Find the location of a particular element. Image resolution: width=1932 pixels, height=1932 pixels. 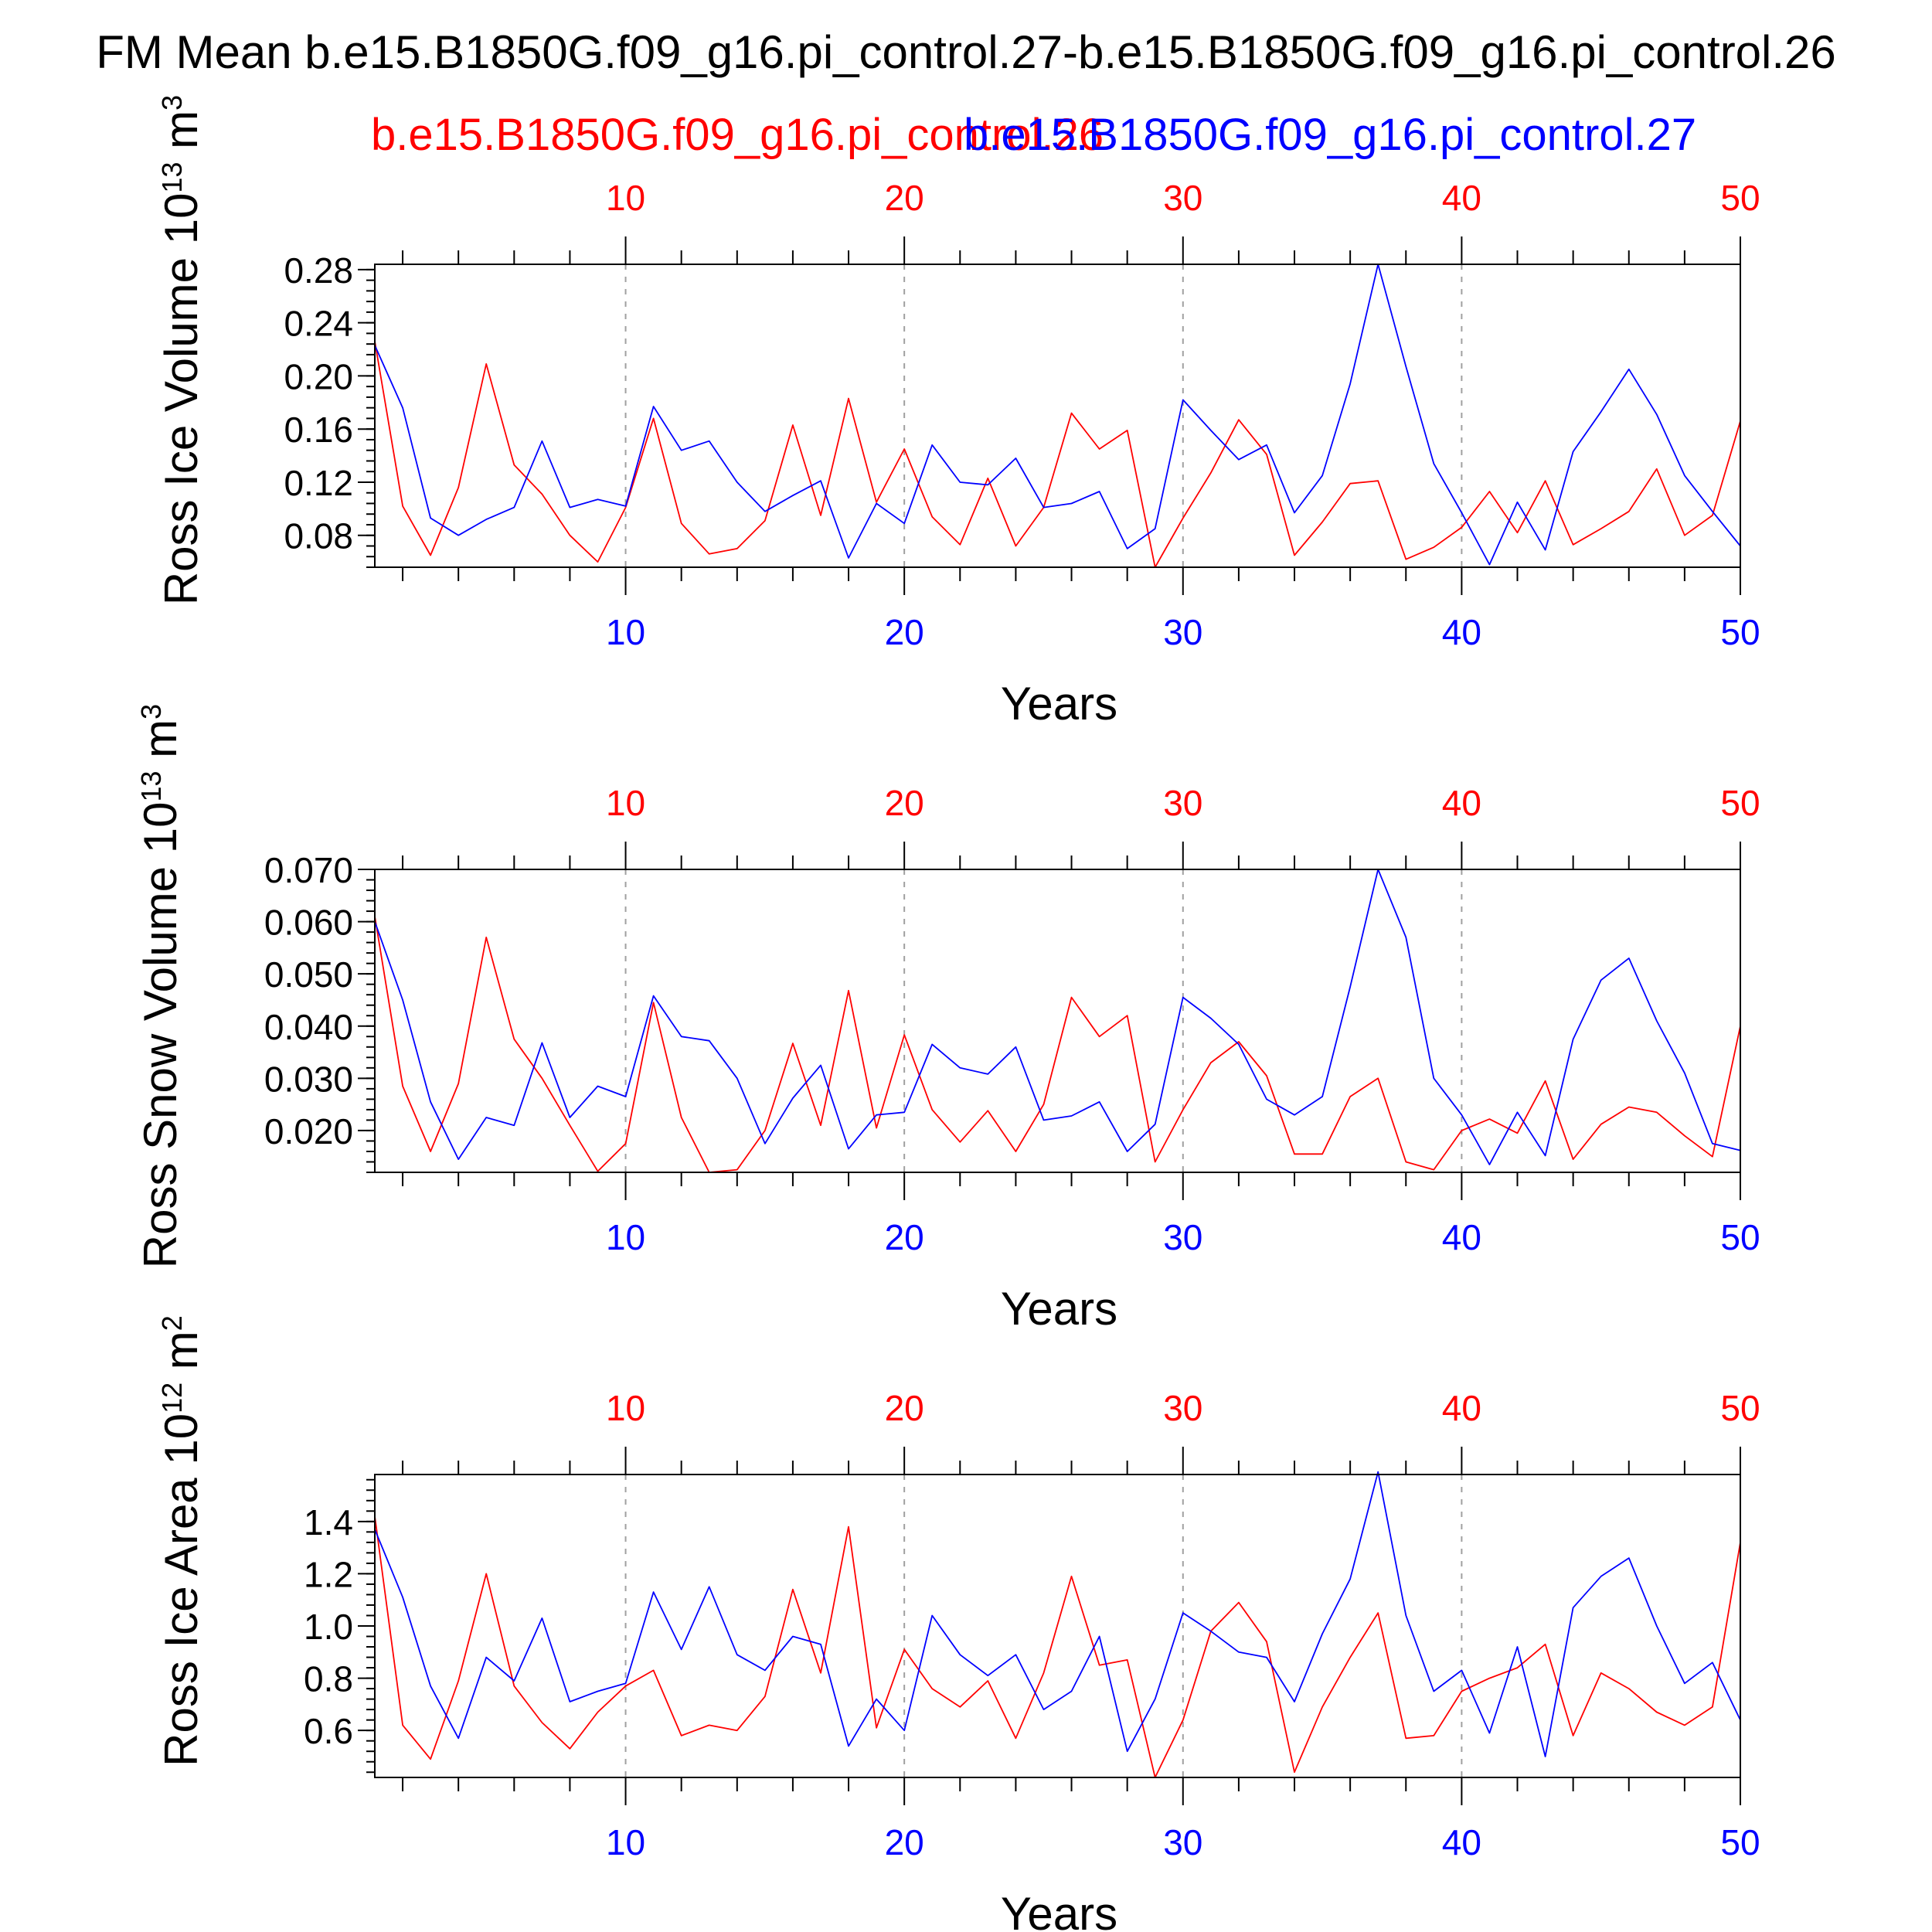

y-tick-label: 0.030 is located at coordinates (308, 1079).